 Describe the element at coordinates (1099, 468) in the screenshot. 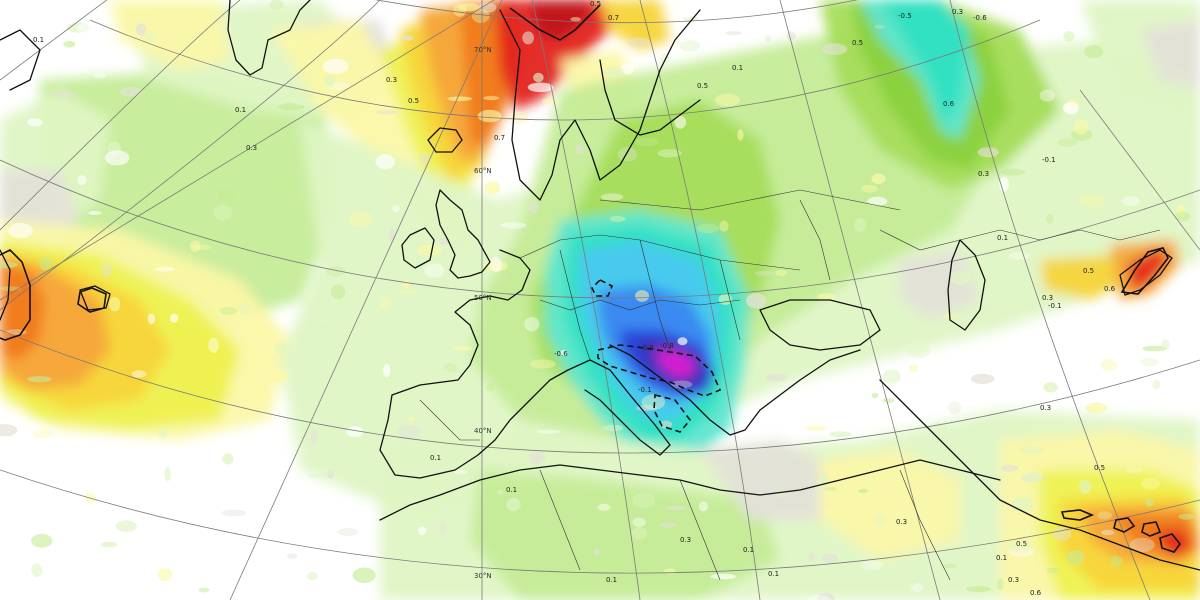

I see `contour-label: 0.5` at that location.